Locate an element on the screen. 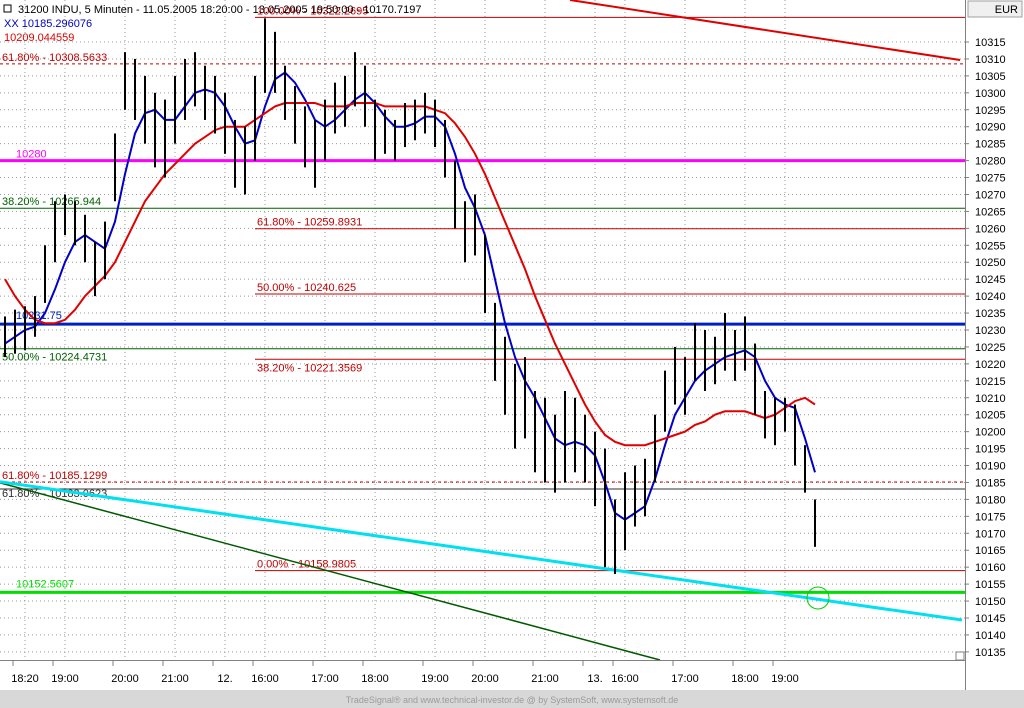 The width and height of the screenshot is (1024, 708). y-tick-label: 10275 is located at coordinates (990, 179).